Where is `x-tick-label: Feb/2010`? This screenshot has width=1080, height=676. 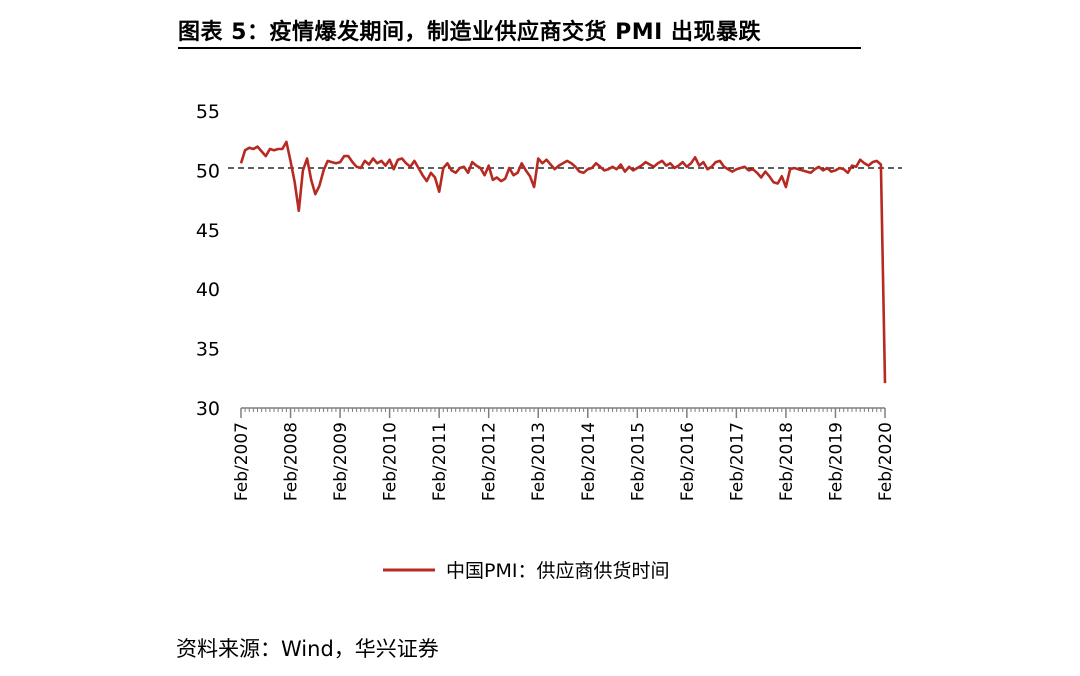 x-tick-label: Feb/2010 is located at coordinates (391, 461).